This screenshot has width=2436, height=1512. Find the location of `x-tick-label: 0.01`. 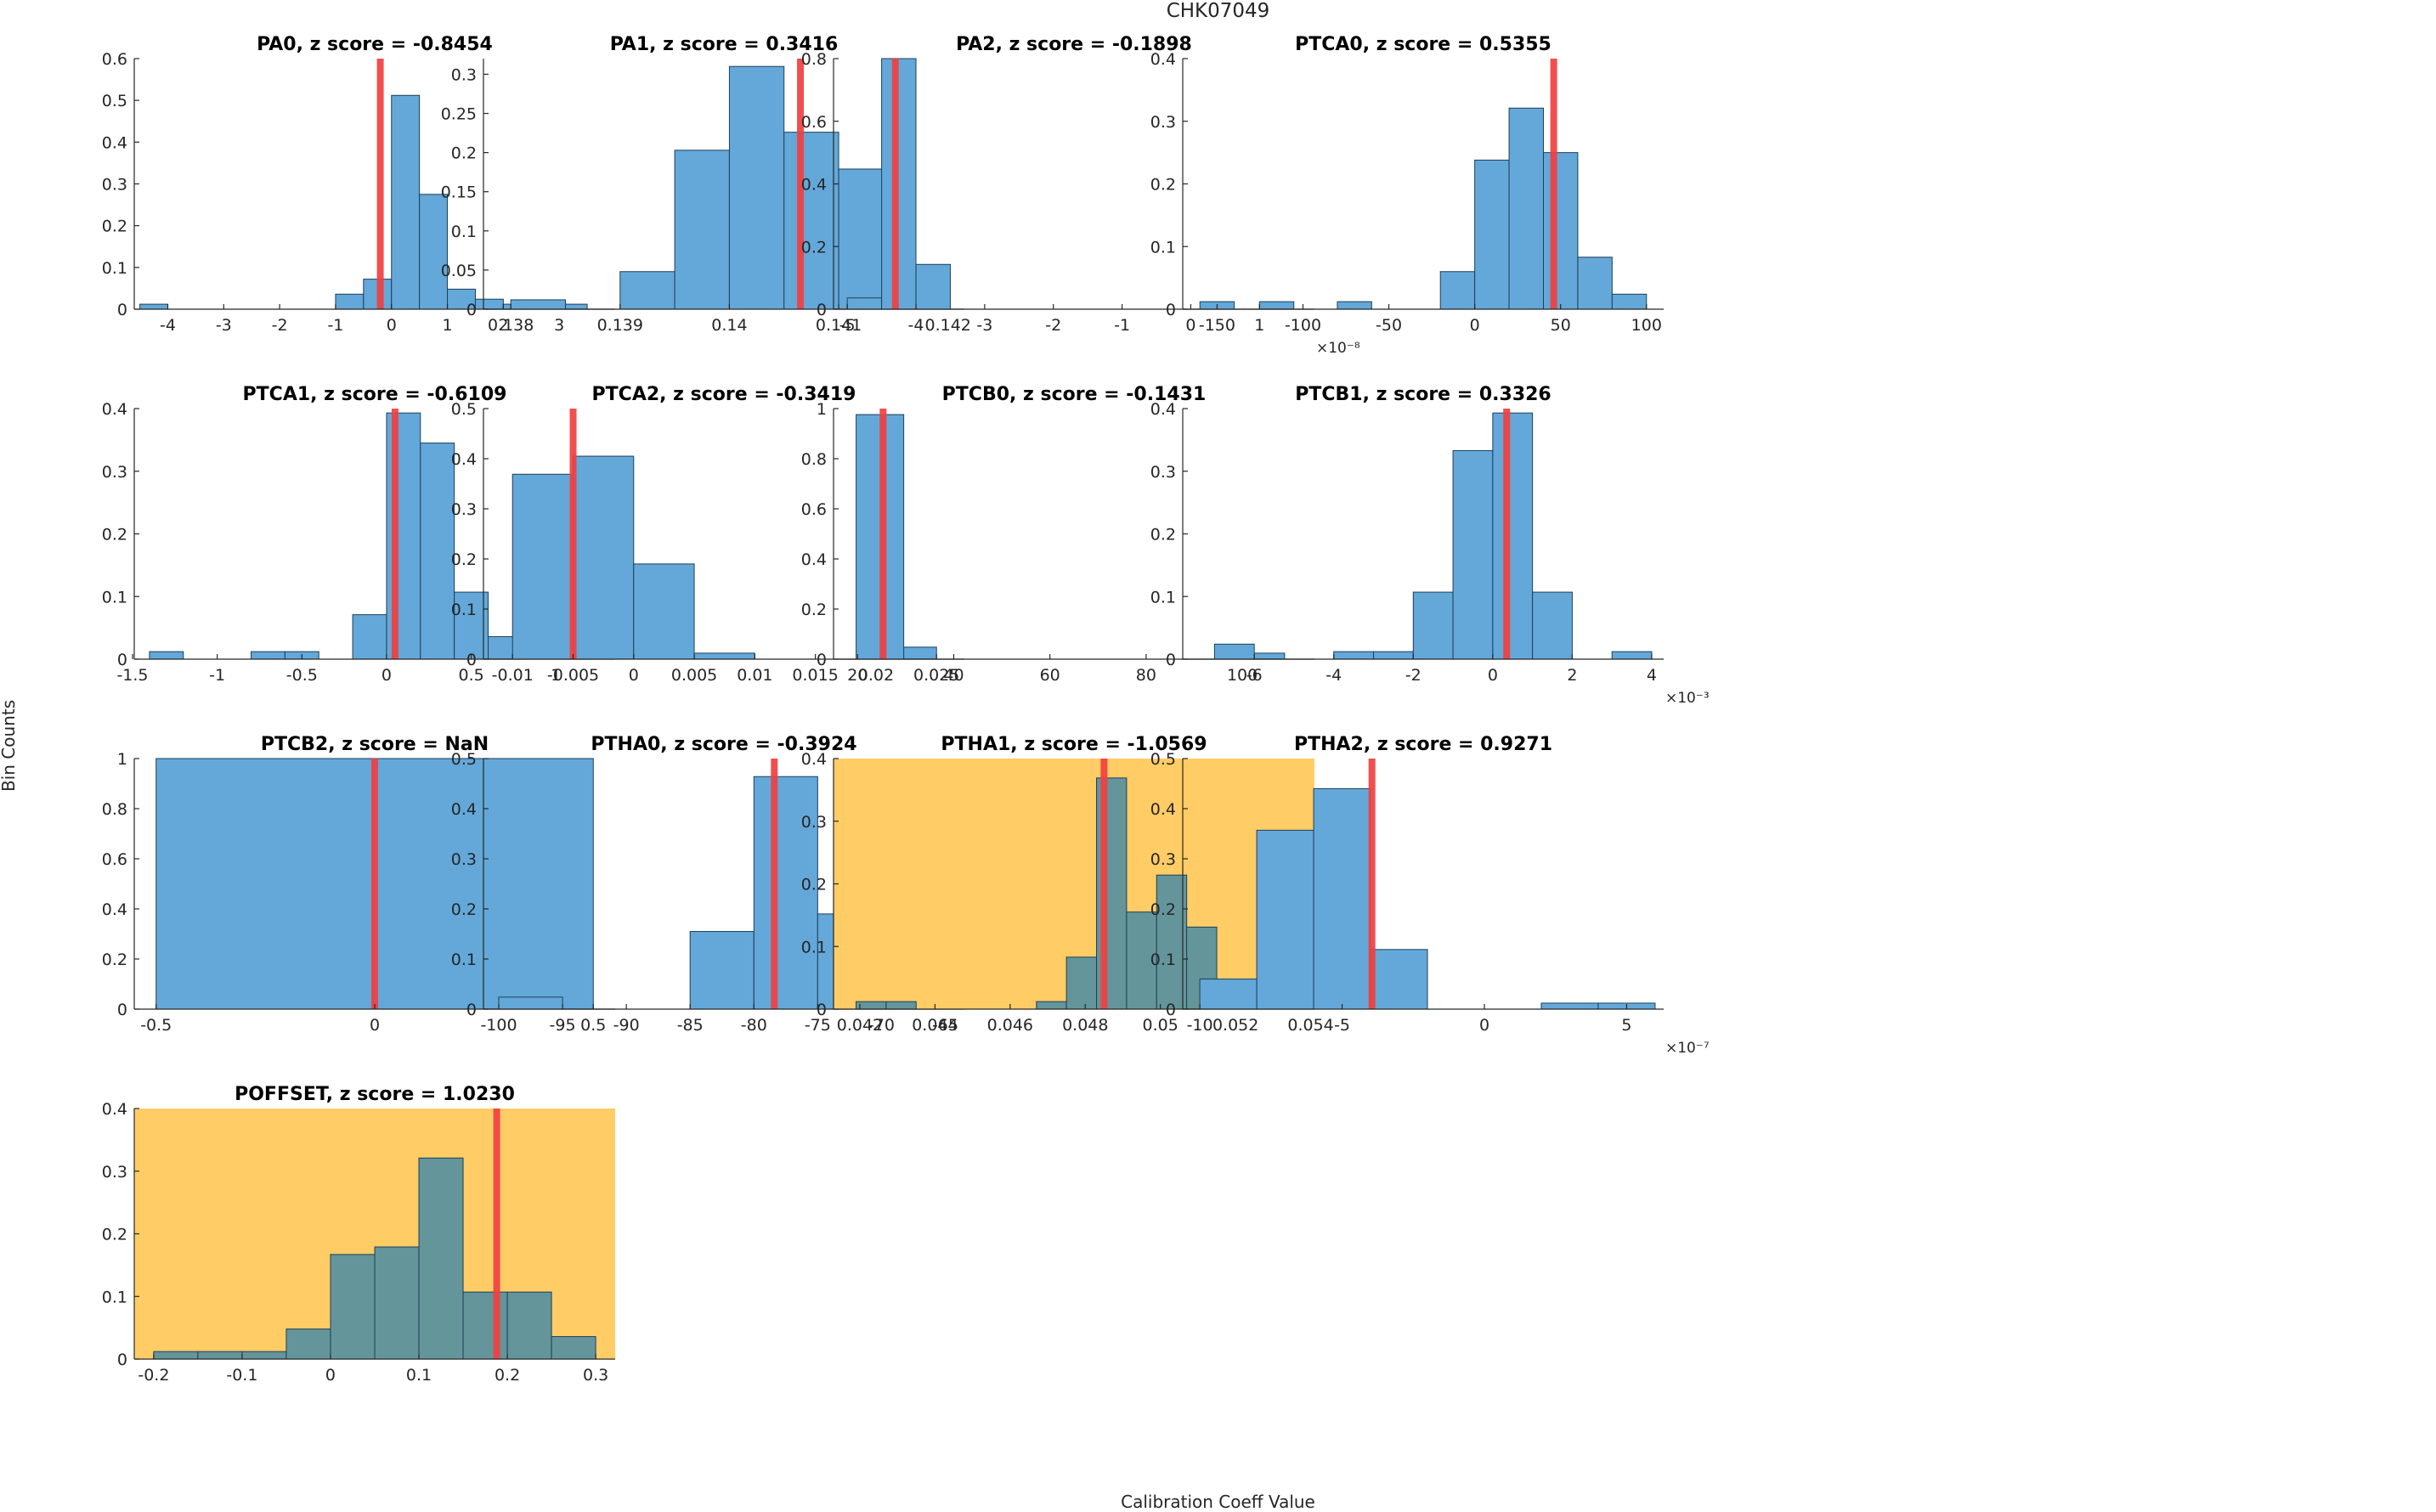

x-tick-label: 0.01 is located at coordinates (754, 675).